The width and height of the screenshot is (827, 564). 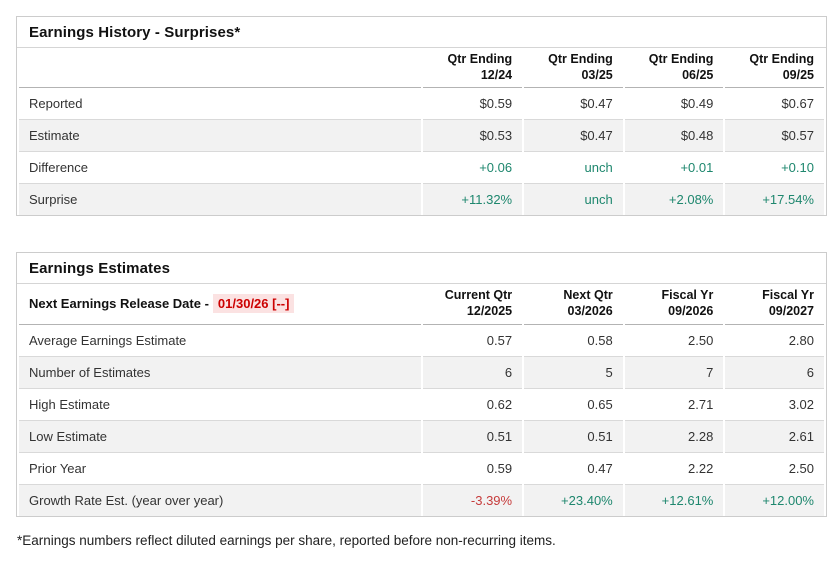 What do you see at coordinates (697, 168) in the screenshot?
I see `cell-value: +0.01` at bounding box center [697, 168].